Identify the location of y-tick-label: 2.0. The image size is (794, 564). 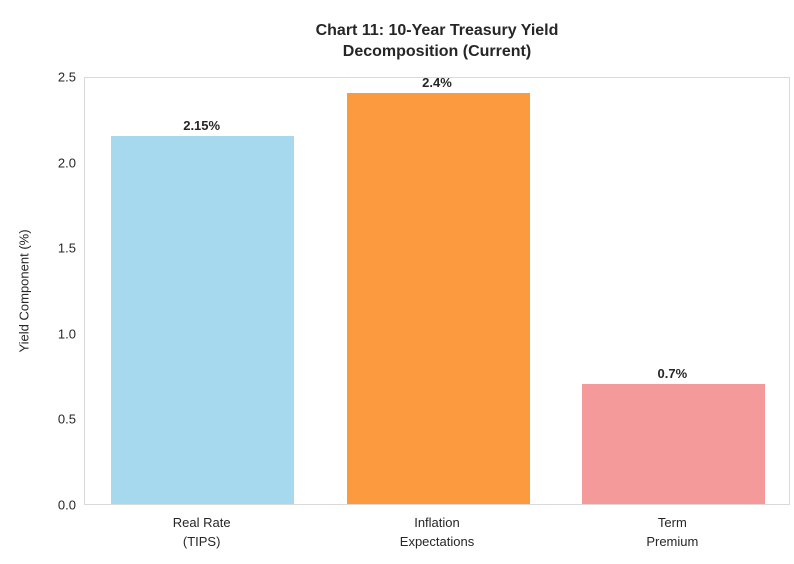
(66, 163).